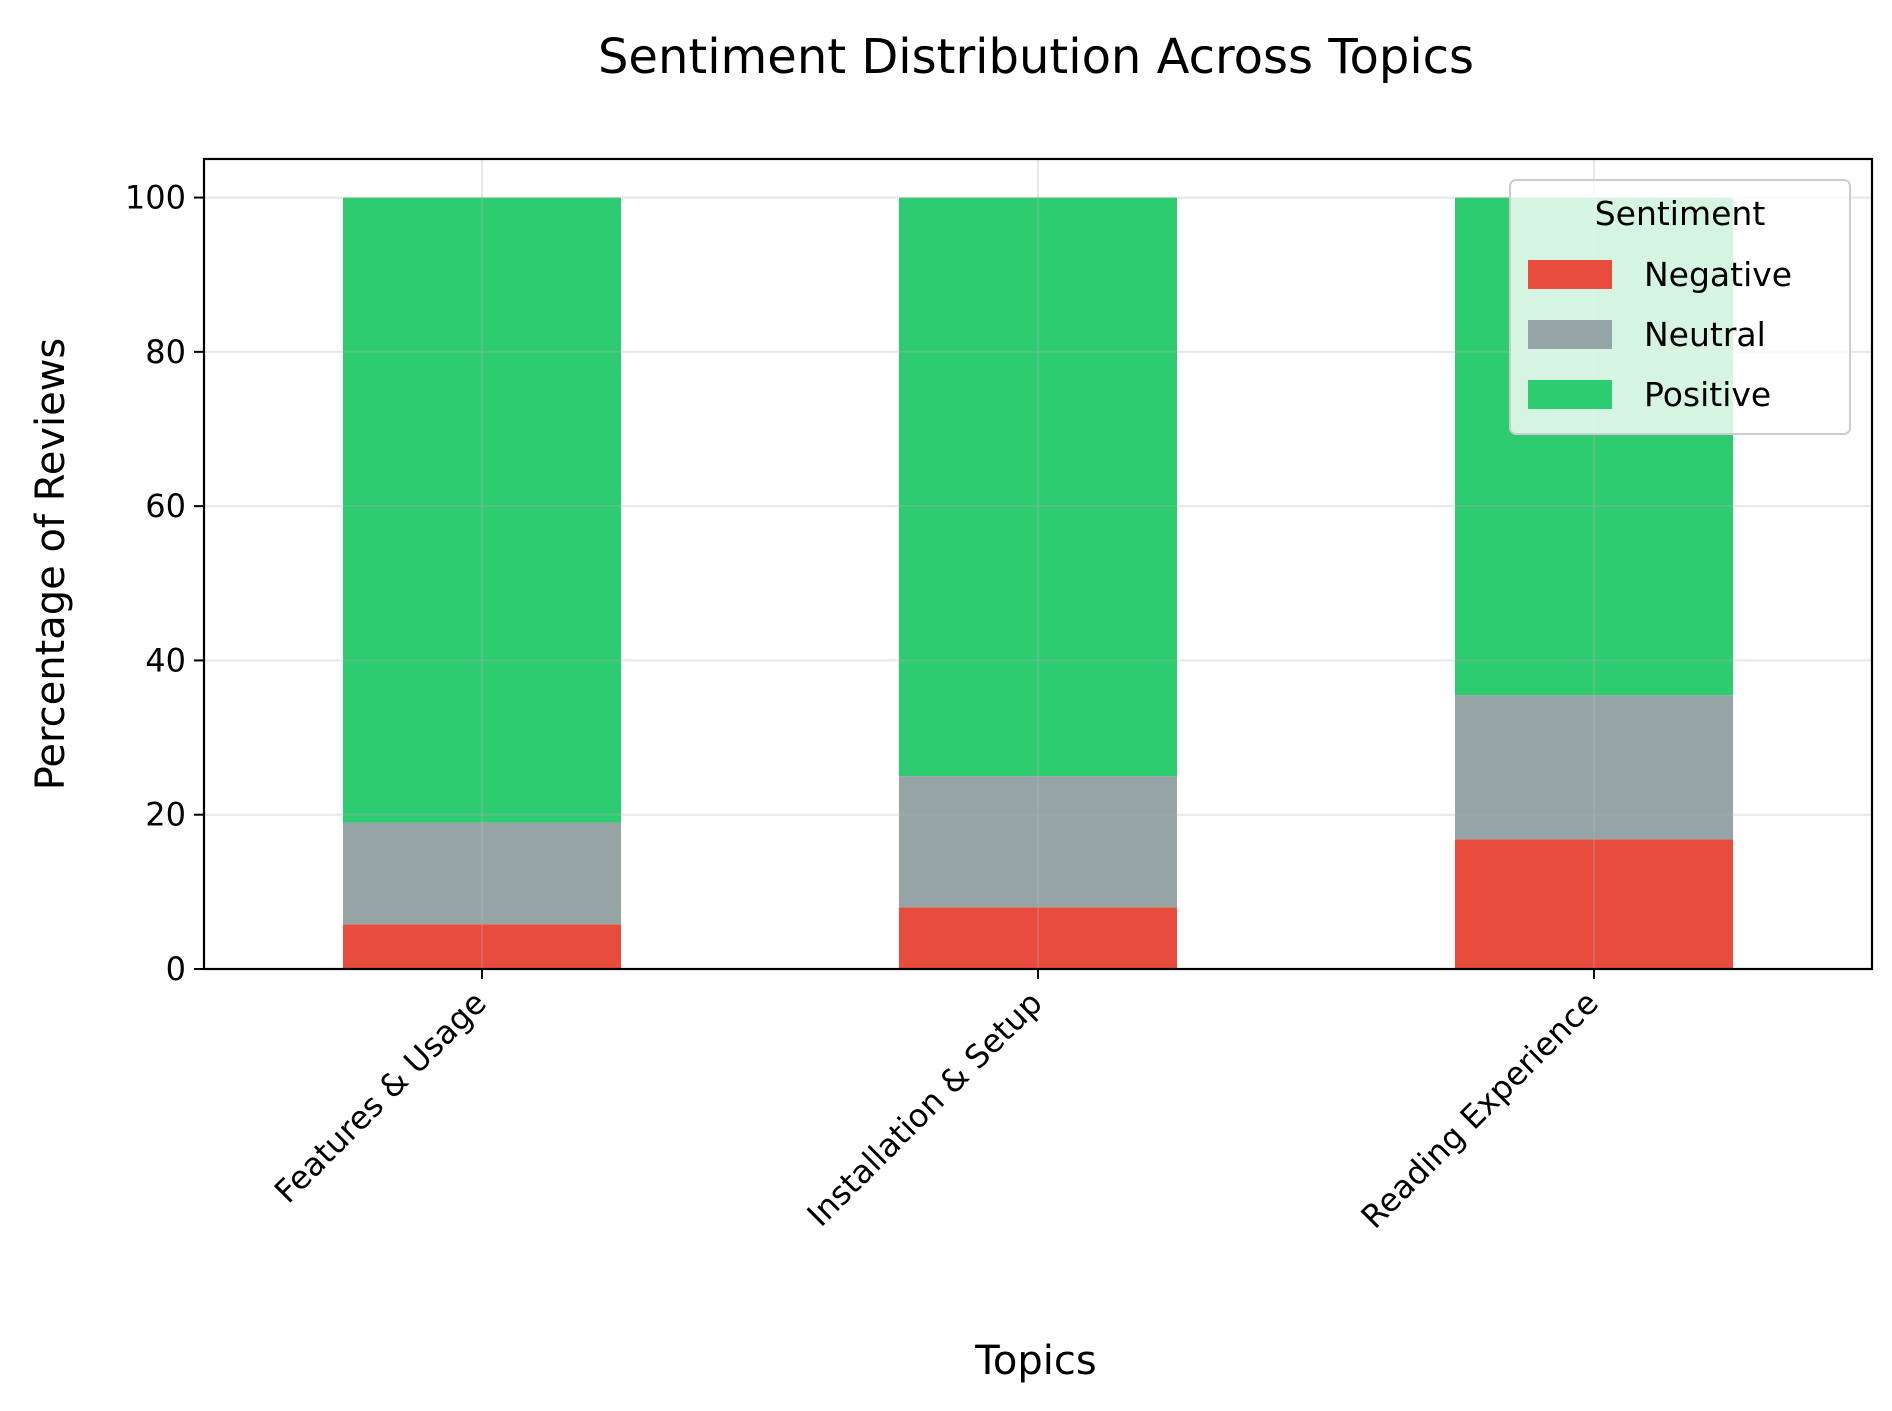  What do you see at coordinates (1570, 334) in the screenshot?
I see `legend-swatch-neutral` at bounding box center [1570, 334].